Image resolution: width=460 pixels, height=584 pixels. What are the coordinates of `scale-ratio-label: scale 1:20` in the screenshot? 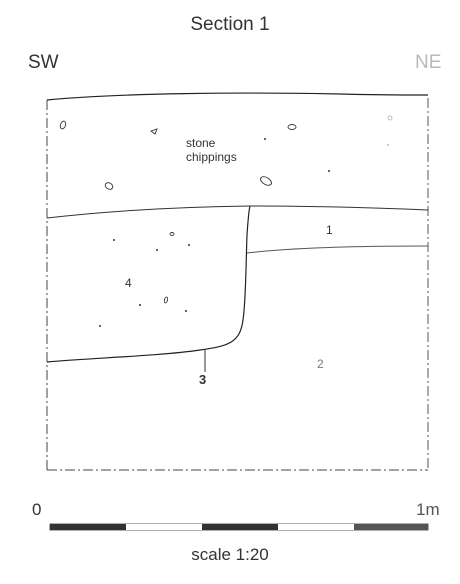 It's located at (230, 554).